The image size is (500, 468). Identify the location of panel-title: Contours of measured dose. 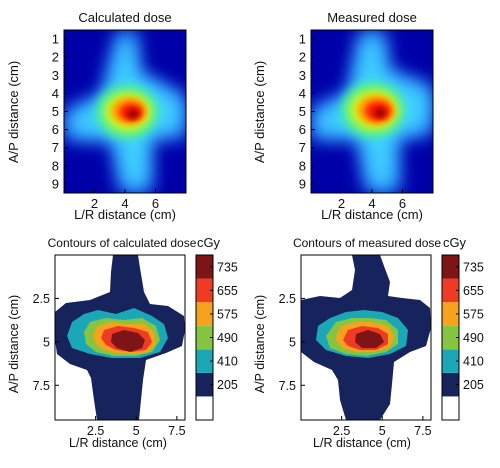
(367, 243).